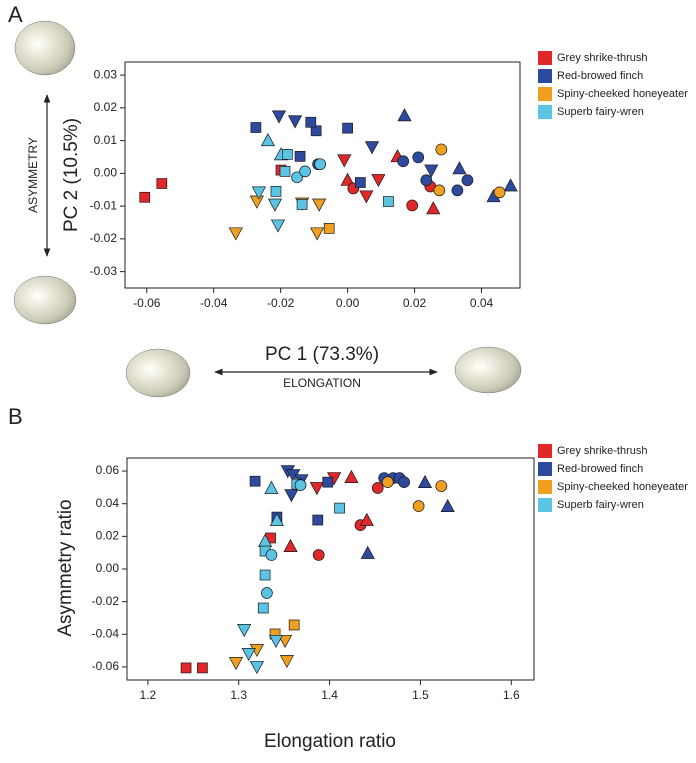 This screenshot has width=696, height=763. Describe the element at coordinates (108, 503) in the screenshot. I see `y-tick-label: 0.04` at that location.